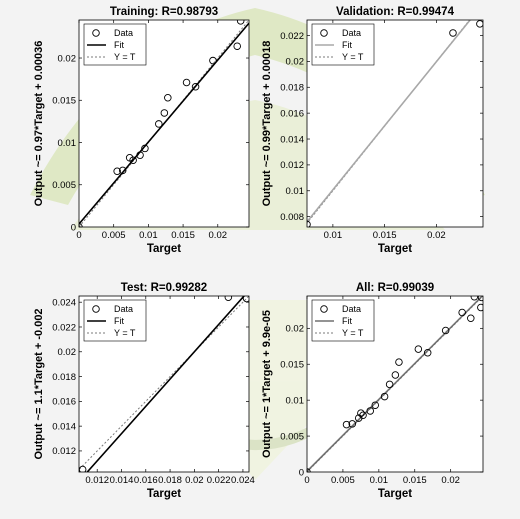  Describe the element at coordinates (219, 480) in the screenshot. I see `x-tick-label: 0.022` at that location.